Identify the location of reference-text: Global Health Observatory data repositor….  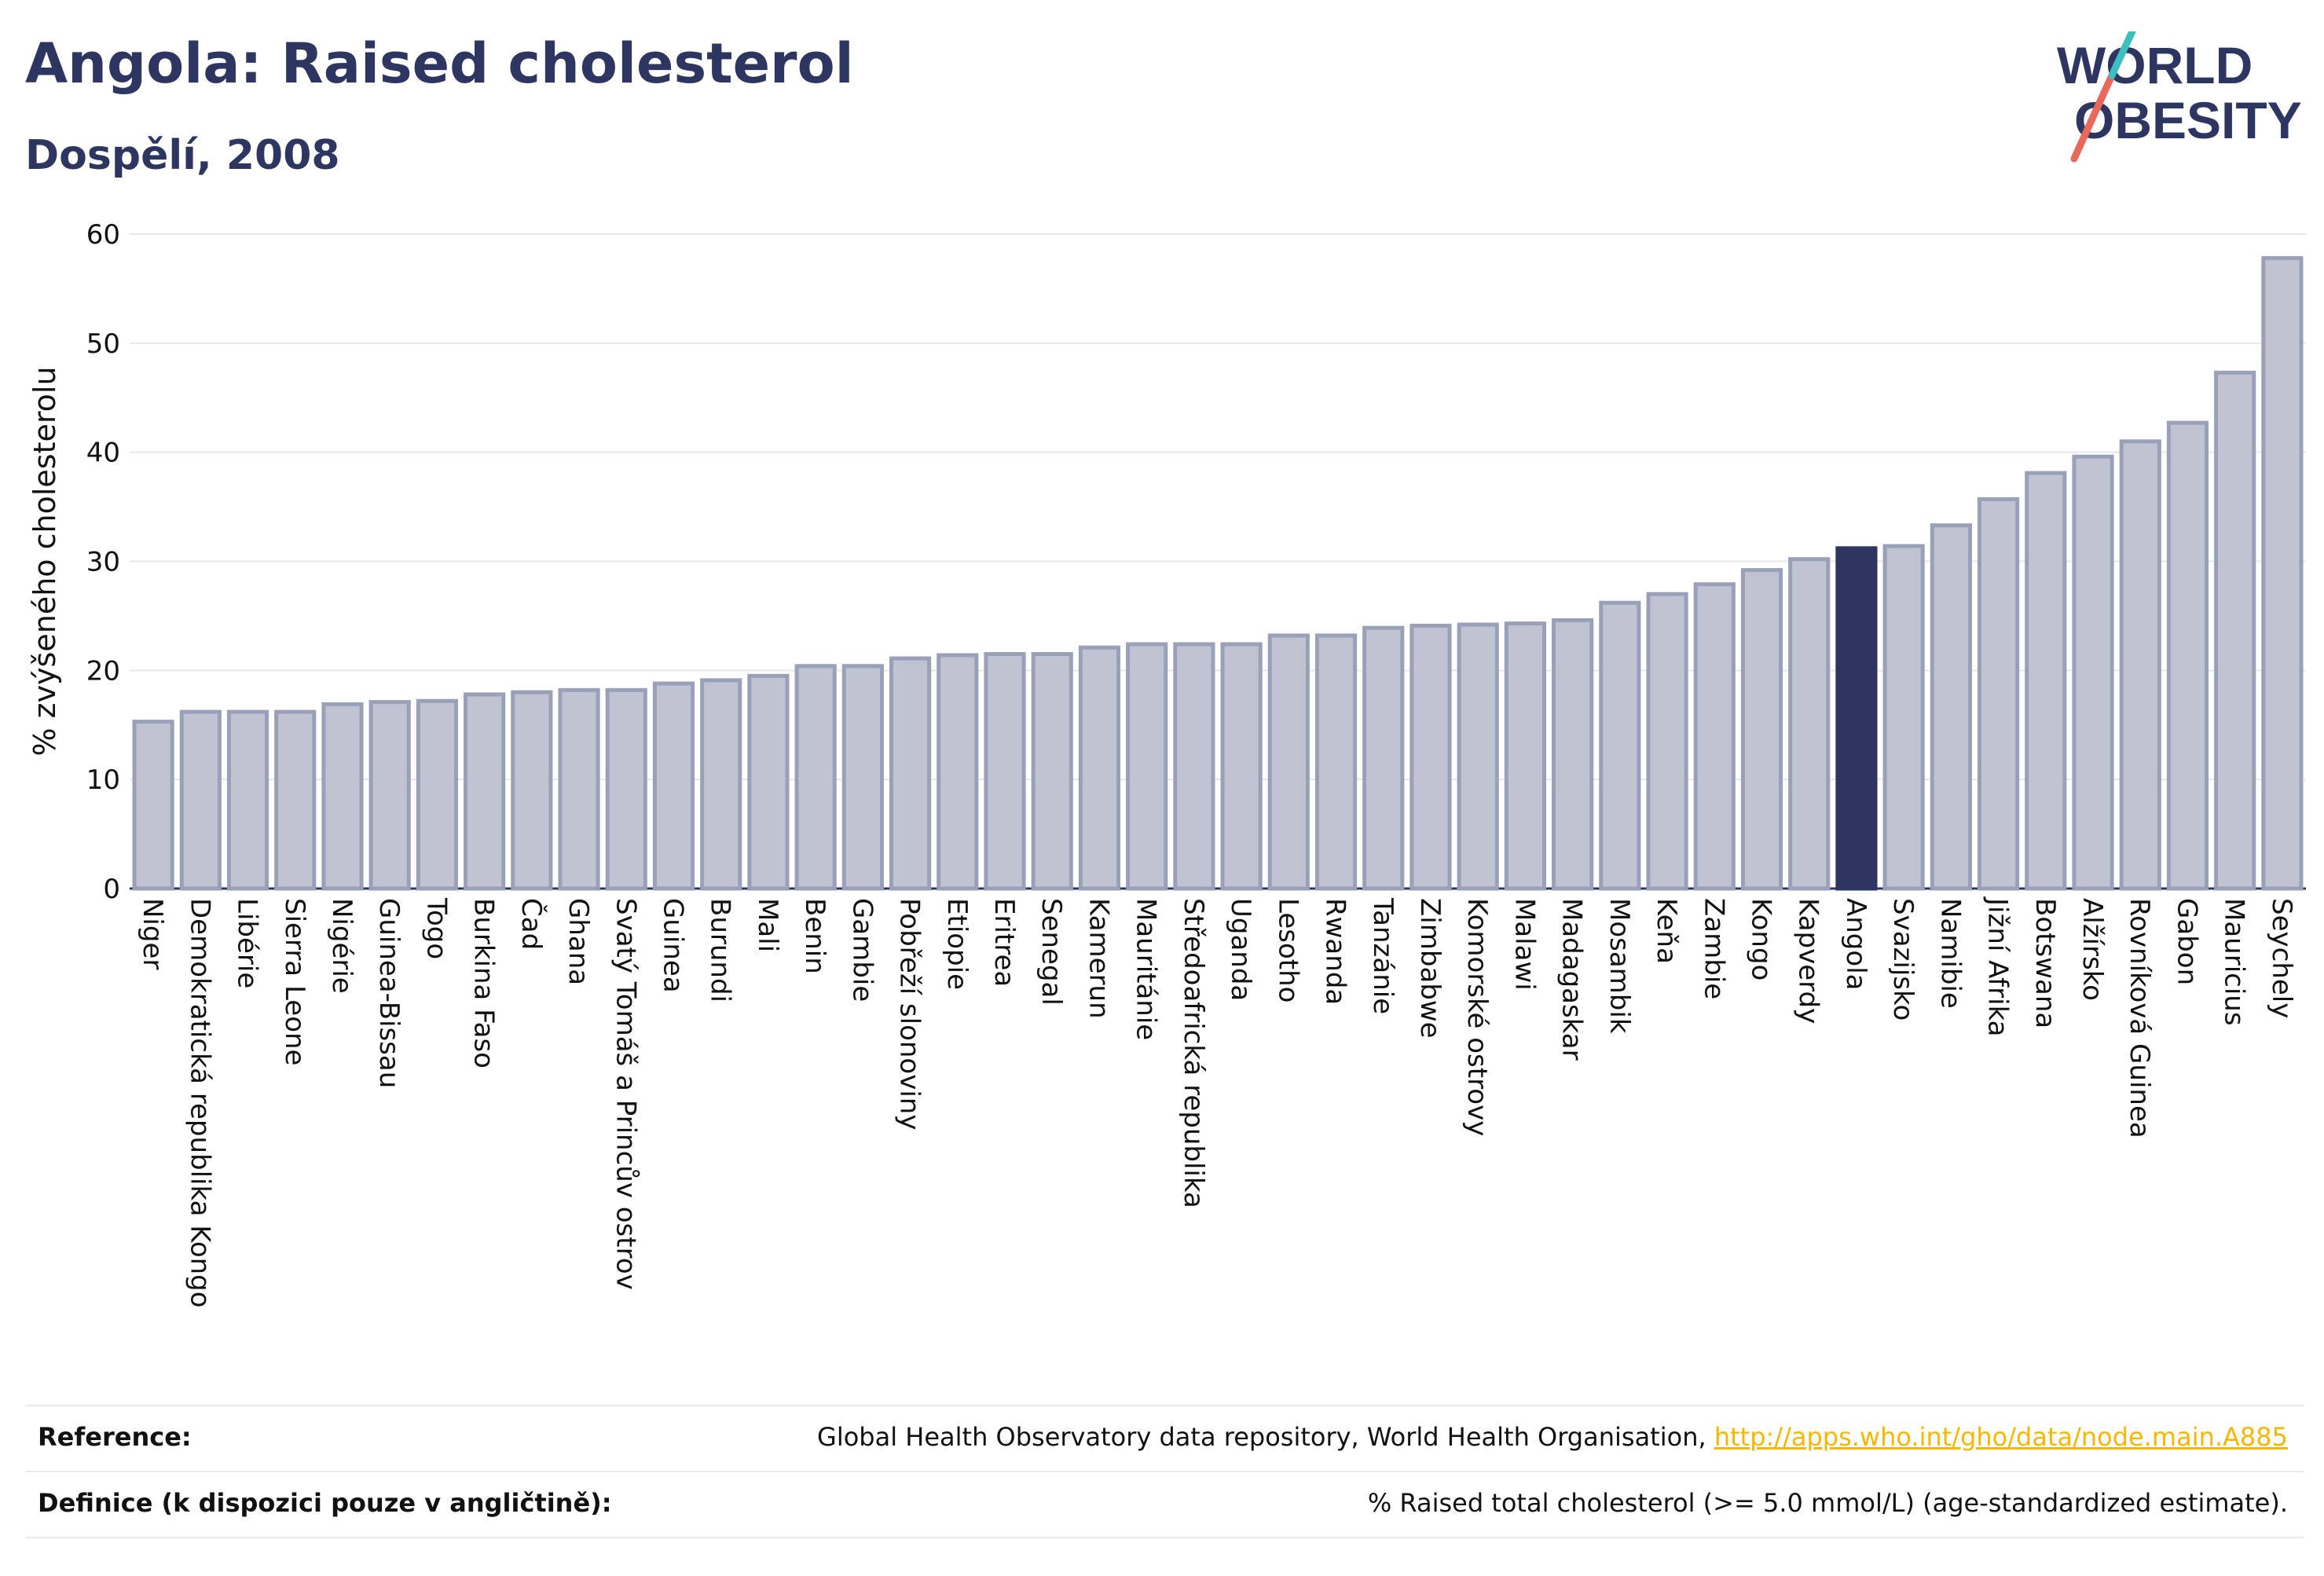
(1265, 1437).